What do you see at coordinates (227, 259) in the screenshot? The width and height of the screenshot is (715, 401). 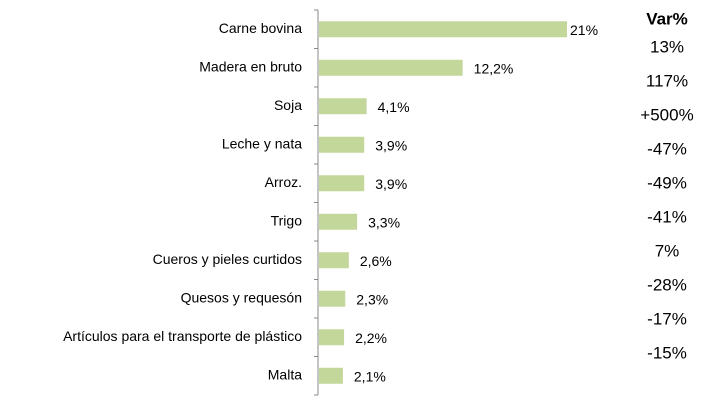 I see `category-label: Cueros y pieles curtidos` at bounding box center [227, 259].